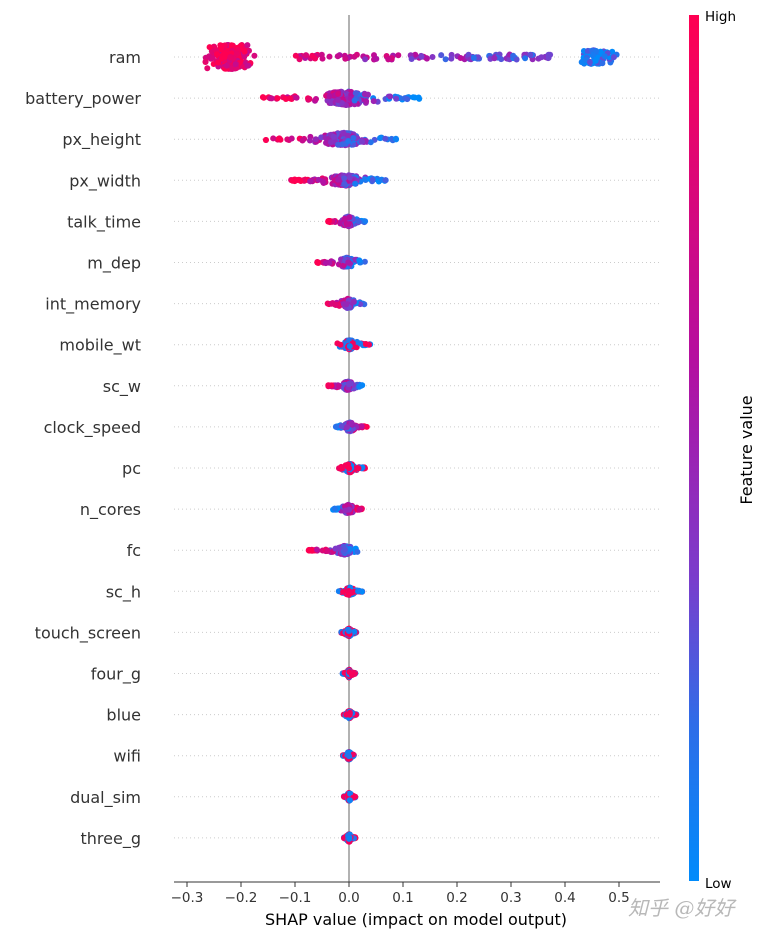 The width and height of the screenshot is (767, 940). Describe the element at coordinates (694, 448) in the screenshot. I see `colorbar-gradient` at that location.